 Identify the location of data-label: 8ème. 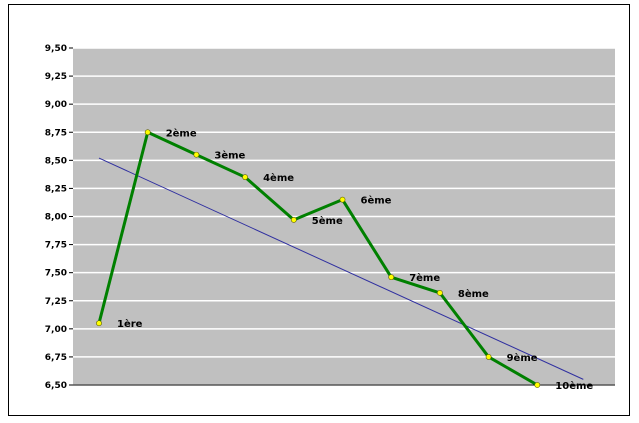
(473, 294).